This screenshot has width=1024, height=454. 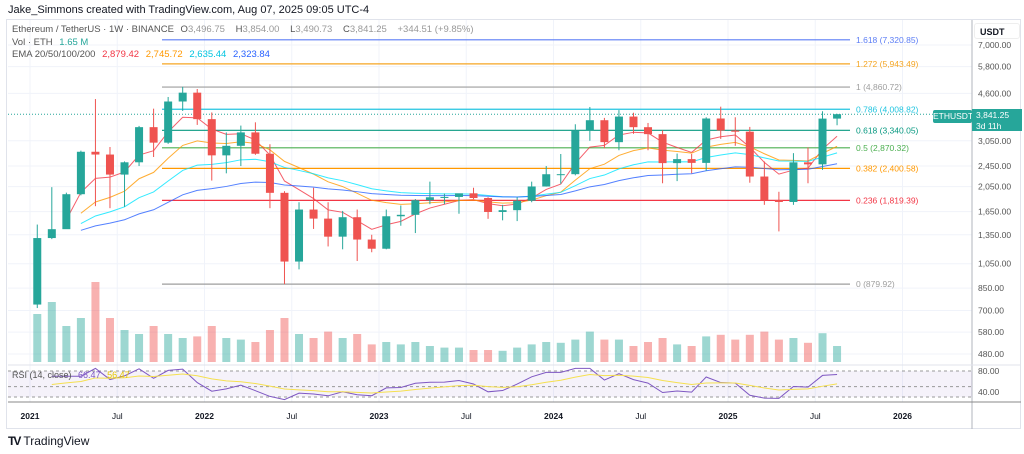 What do you see at coordinates (54, 54) in the screenshot?
I see `ema-label: EMA 20/50/100/200` at bounding box center [54, 54].